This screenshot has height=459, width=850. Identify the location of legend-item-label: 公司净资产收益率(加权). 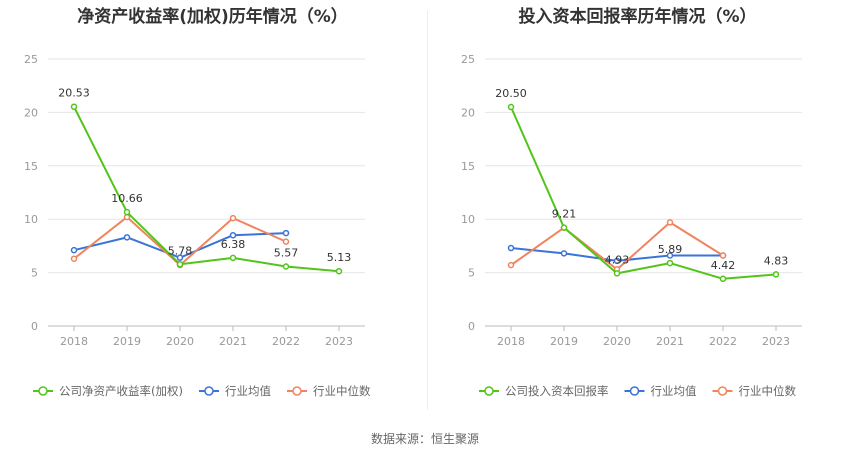
(121, 391).